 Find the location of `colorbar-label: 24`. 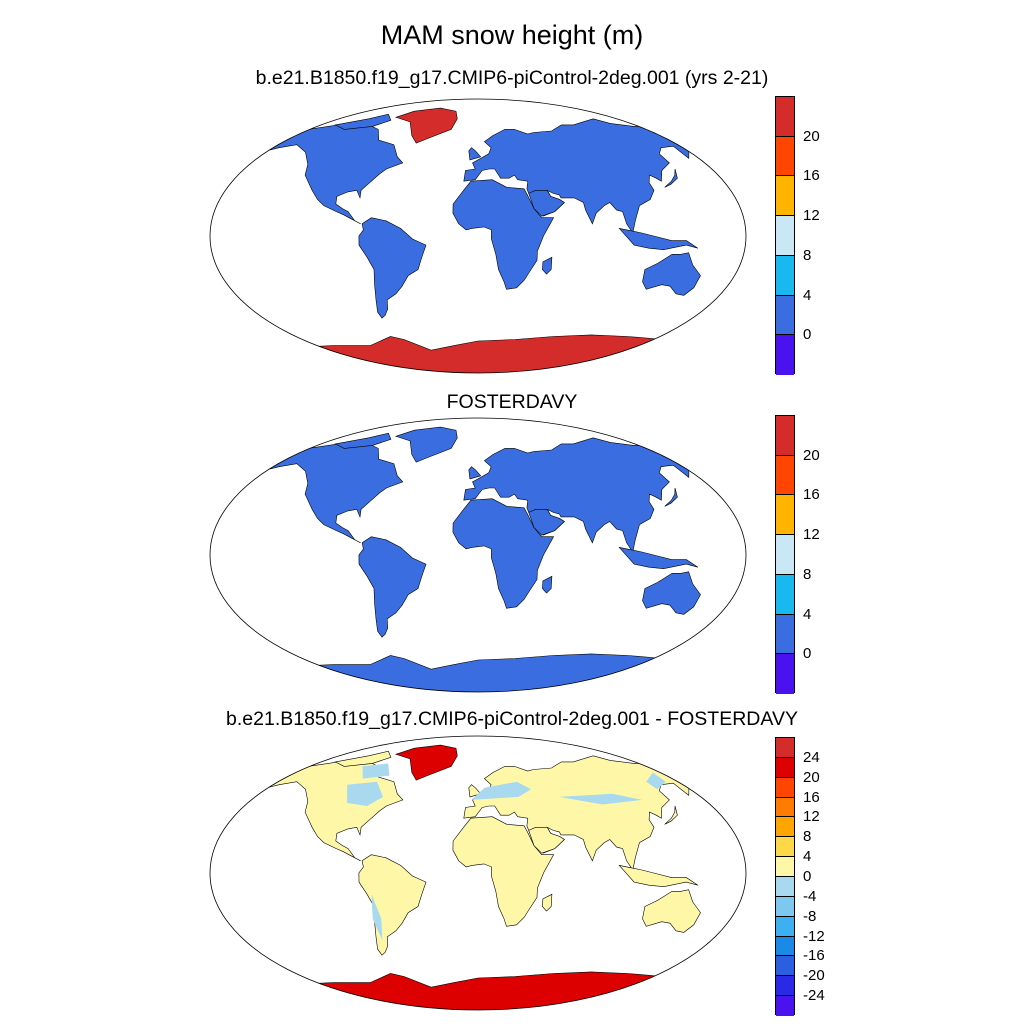

colorbar-label: 24 is located at coordinates (811, 757).